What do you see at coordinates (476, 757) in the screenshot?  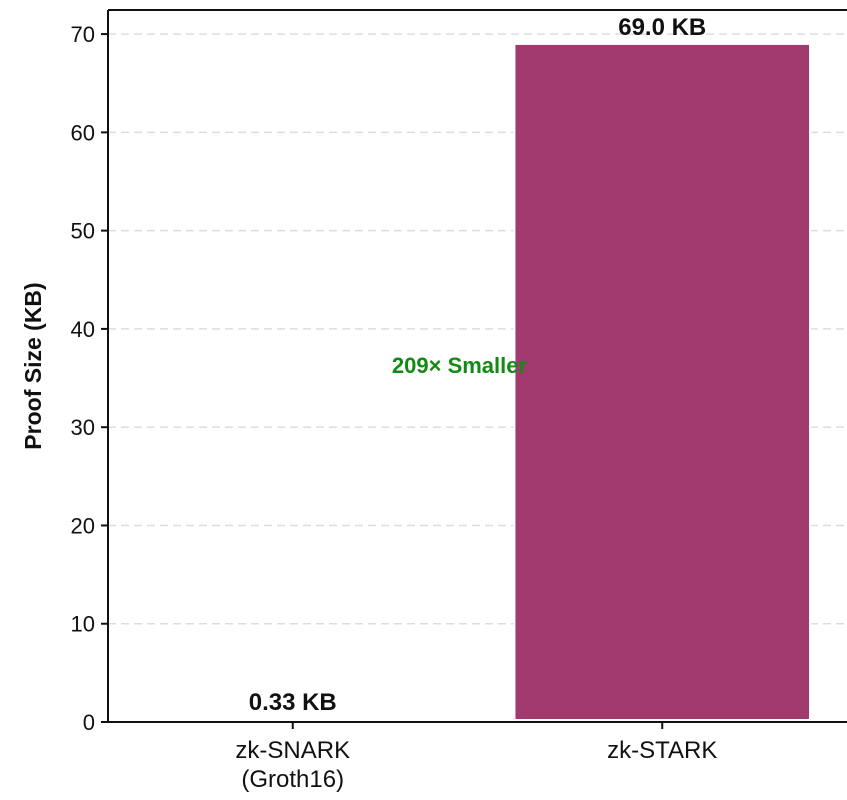 I see `x-ticks: zk-SNARK(Groth16) zk-STARK` at bounding box center [476, 757].